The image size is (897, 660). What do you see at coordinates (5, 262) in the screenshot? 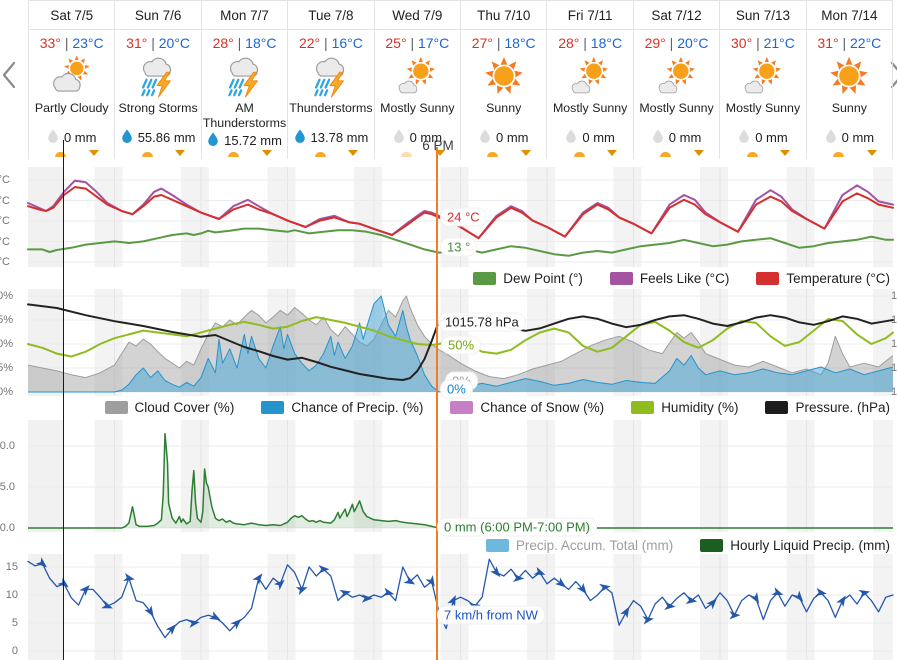
I see `axis-tick: 15 °C` at bounding box center [5, 262].